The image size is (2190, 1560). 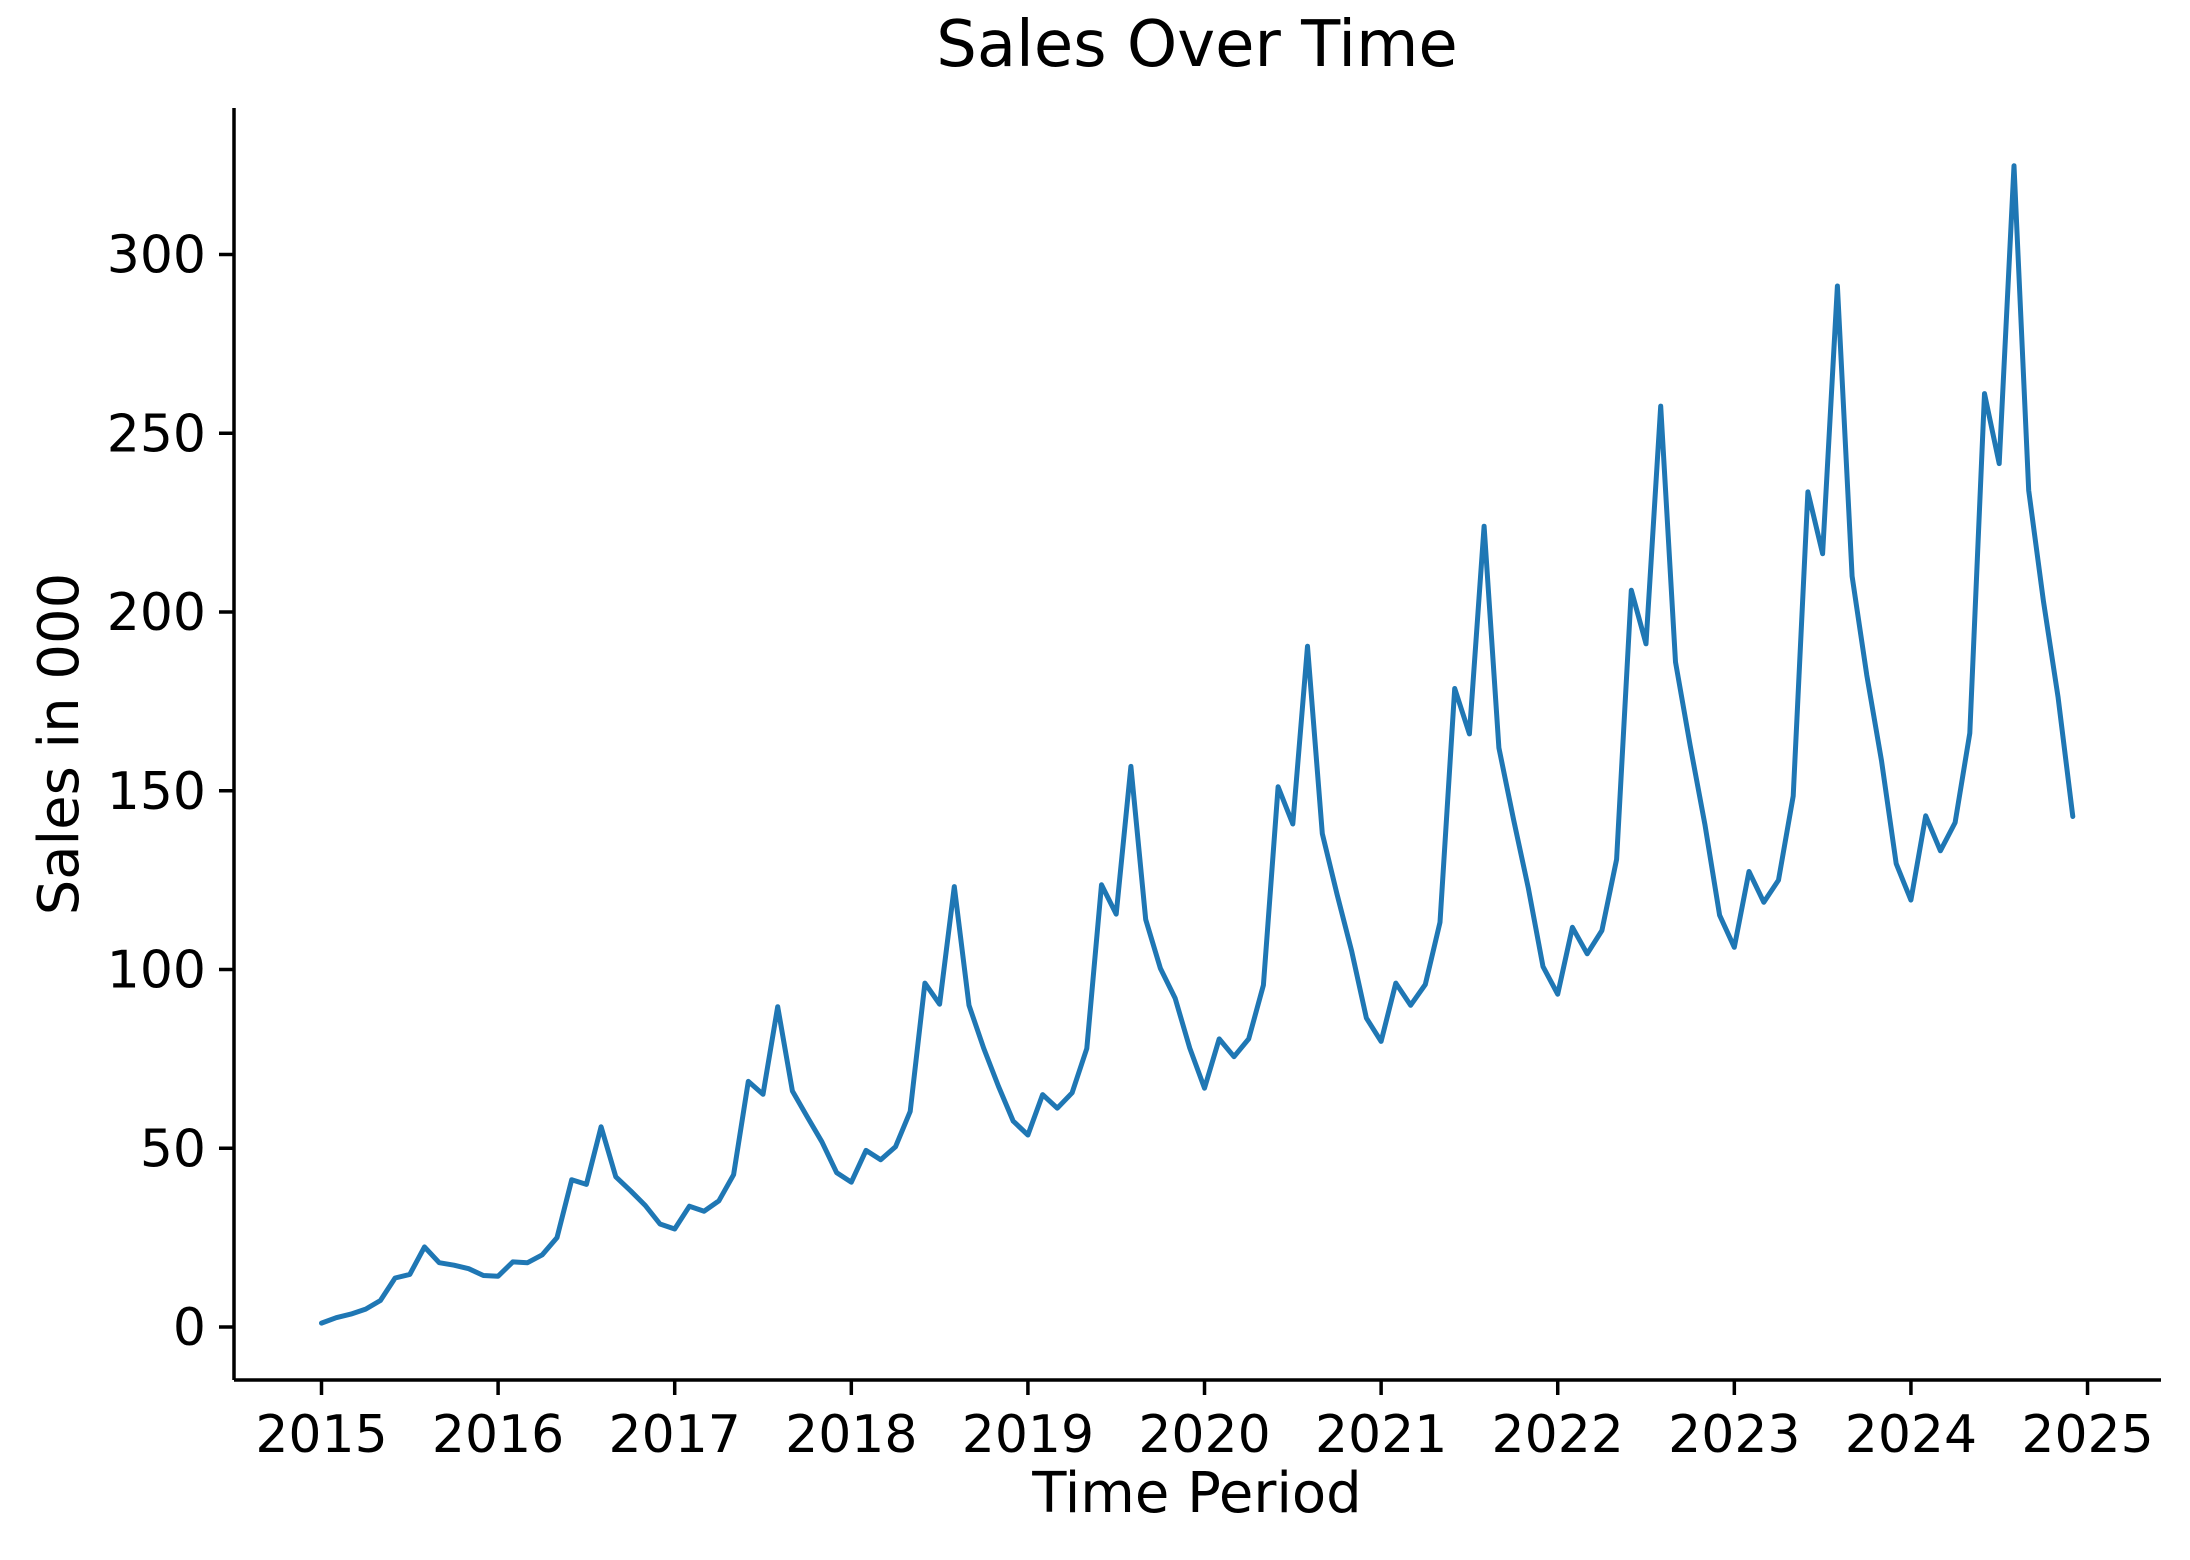 I want to click on y-axis: 0 50 100 150 200 250 300 Sales in 000, so click(x=131, y=744).